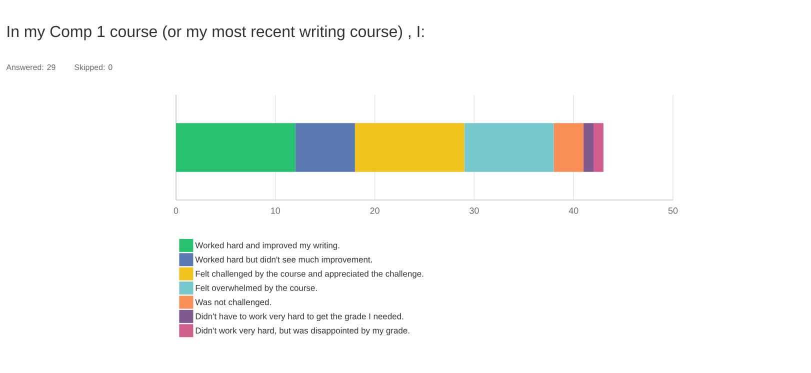 The width and height of the screenshot is (811, 373). What do you see at coordinates (256, 288) in the screenshot?
I see `legend-label: Felt overwhelmed by the course.` at bounding box center [256, 288].